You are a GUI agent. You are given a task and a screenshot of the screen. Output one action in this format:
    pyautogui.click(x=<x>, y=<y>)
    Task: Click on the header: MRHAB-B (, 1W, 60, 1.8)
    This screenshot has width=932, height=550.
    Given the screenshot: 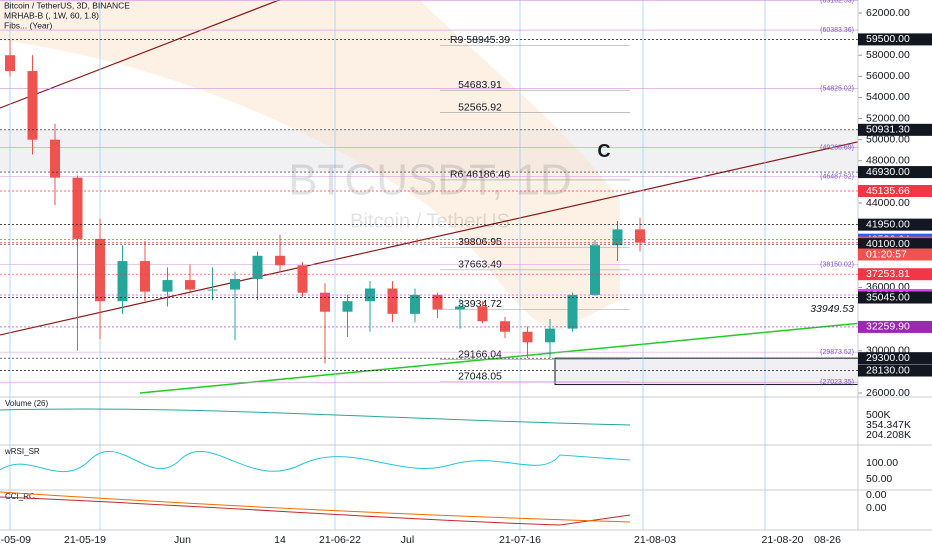 What is the action you would take?
    pyautogui.click(x=51, y=15)
    